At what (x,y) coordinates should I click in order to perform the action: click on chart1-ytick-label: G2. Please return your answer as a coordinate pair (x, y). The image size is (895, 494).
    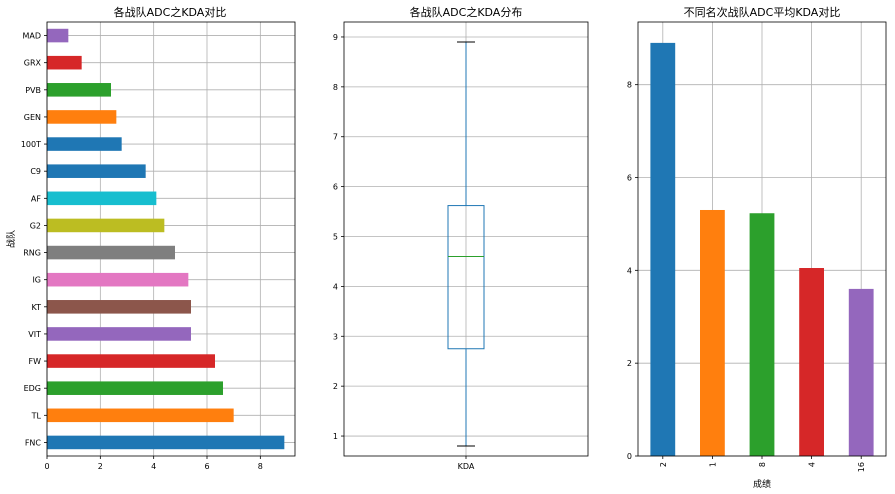
    Looking at the image, I should click on (35, 225).